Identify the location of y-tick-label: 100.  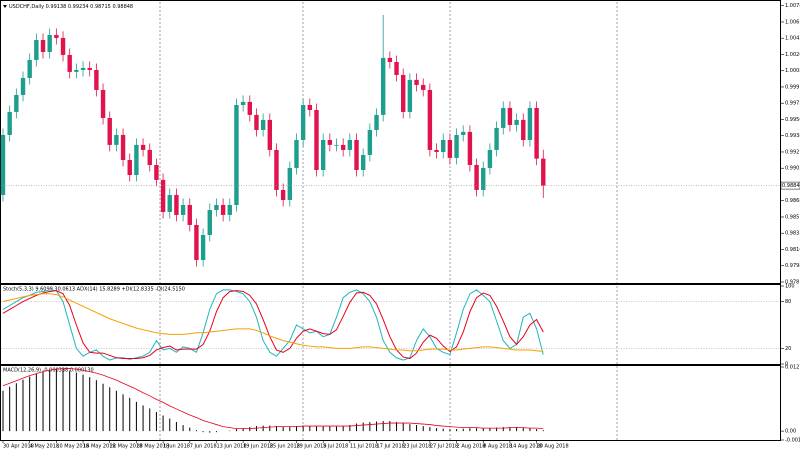
(790, 287).